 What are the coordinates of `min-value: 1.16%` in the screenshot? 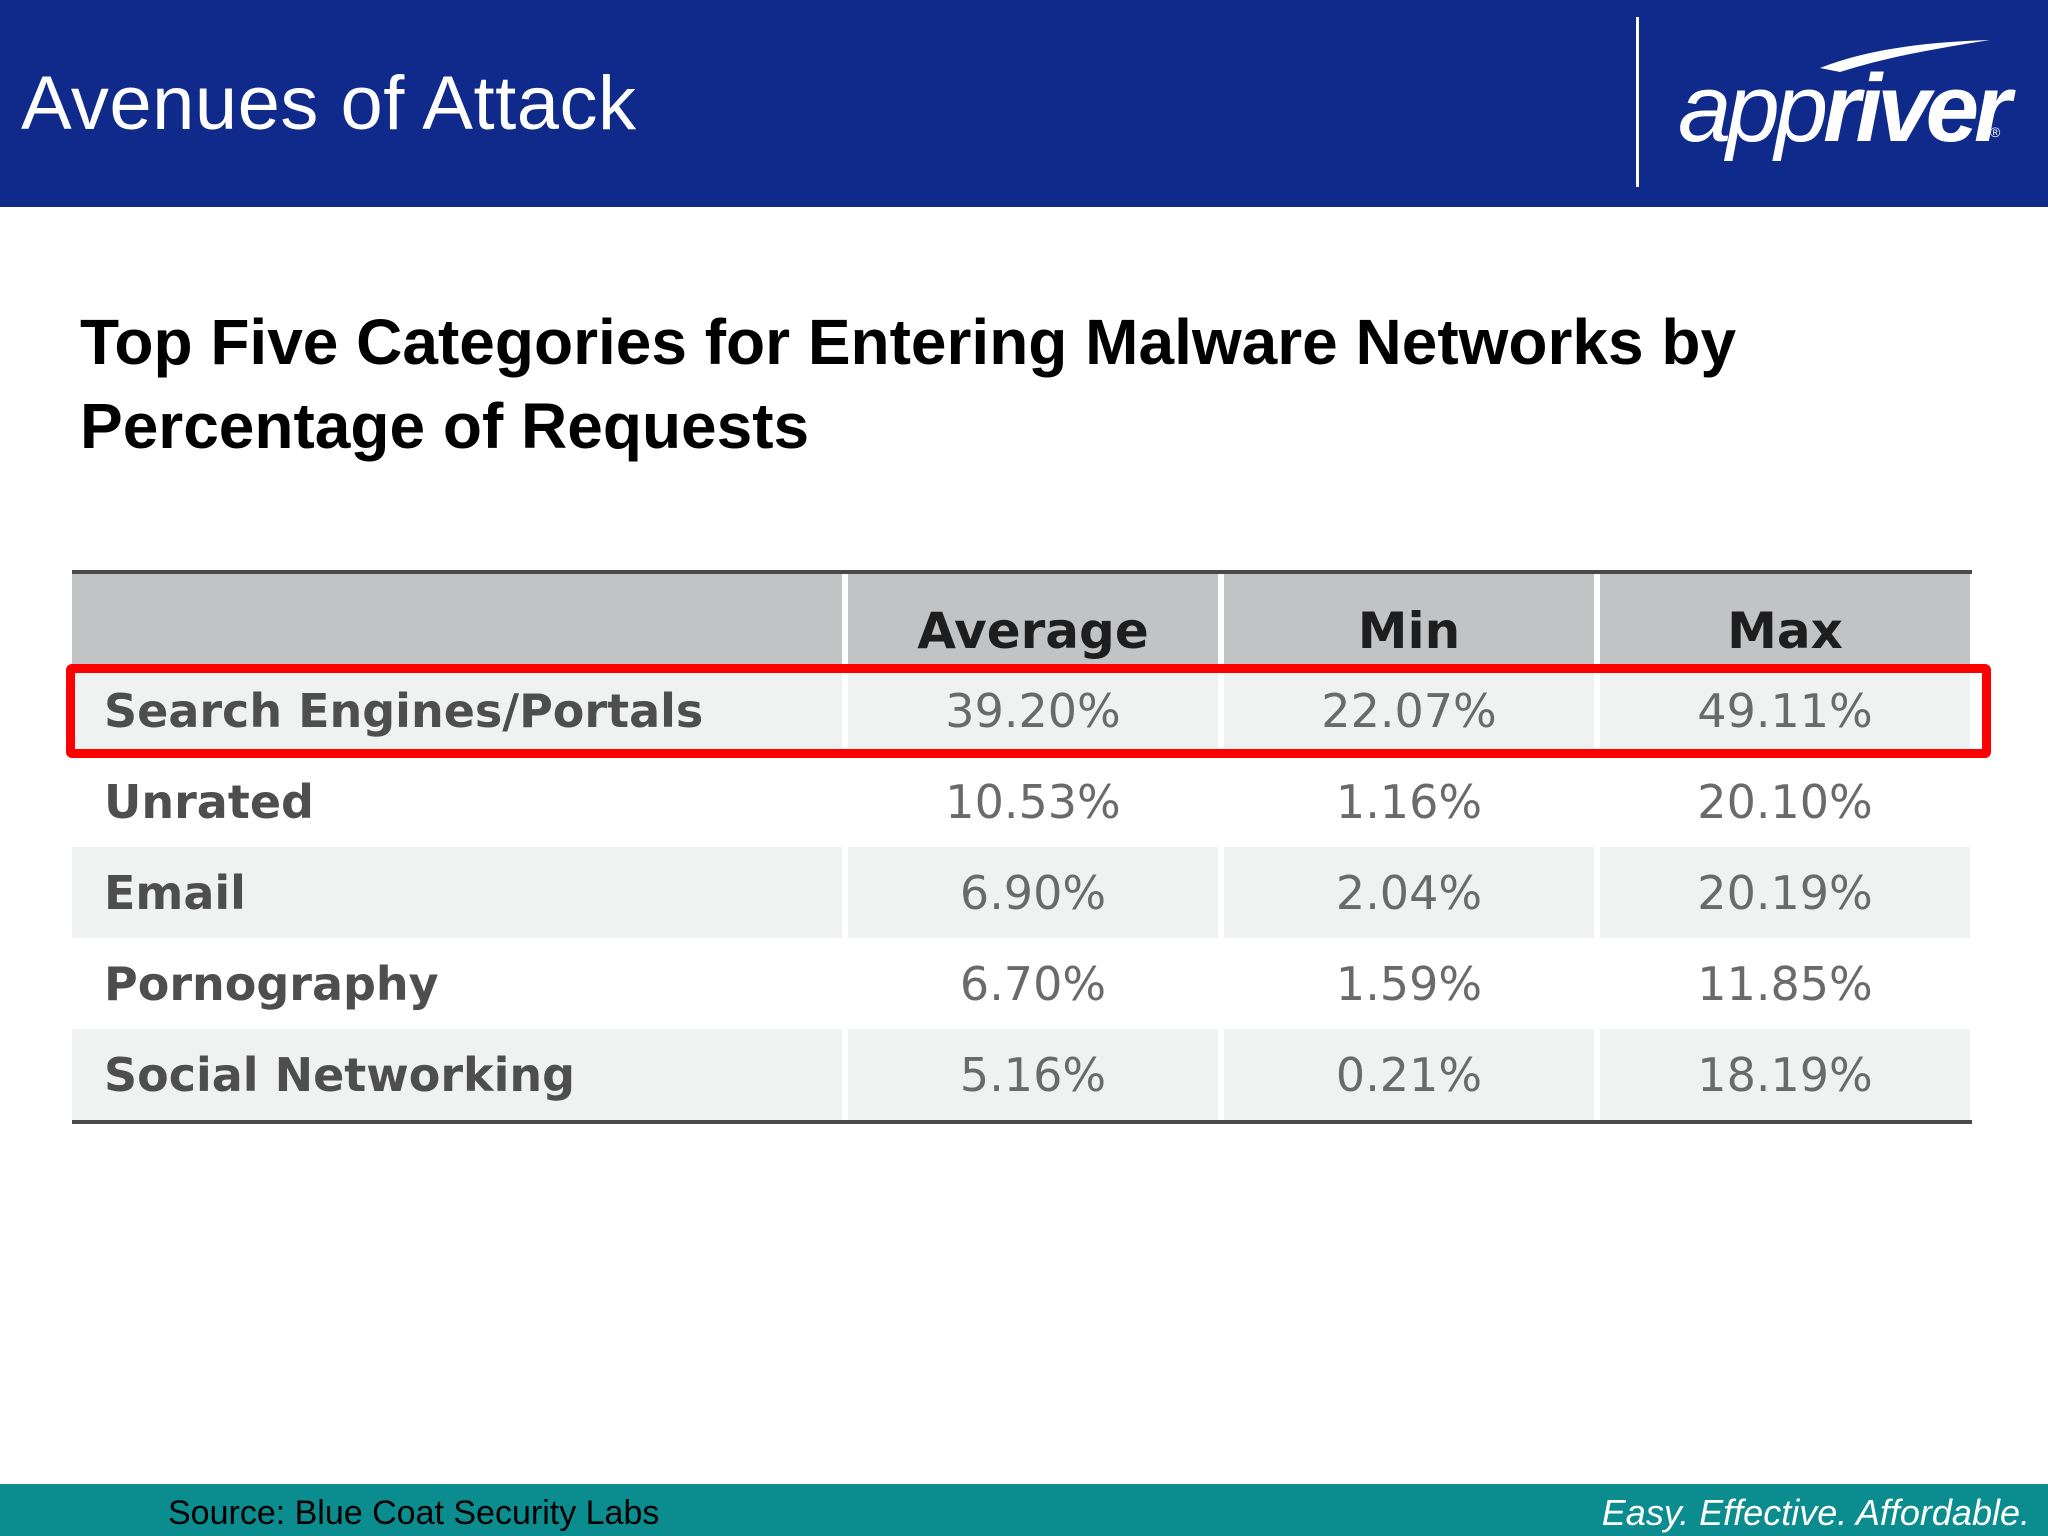 It's located at (1406, 801).